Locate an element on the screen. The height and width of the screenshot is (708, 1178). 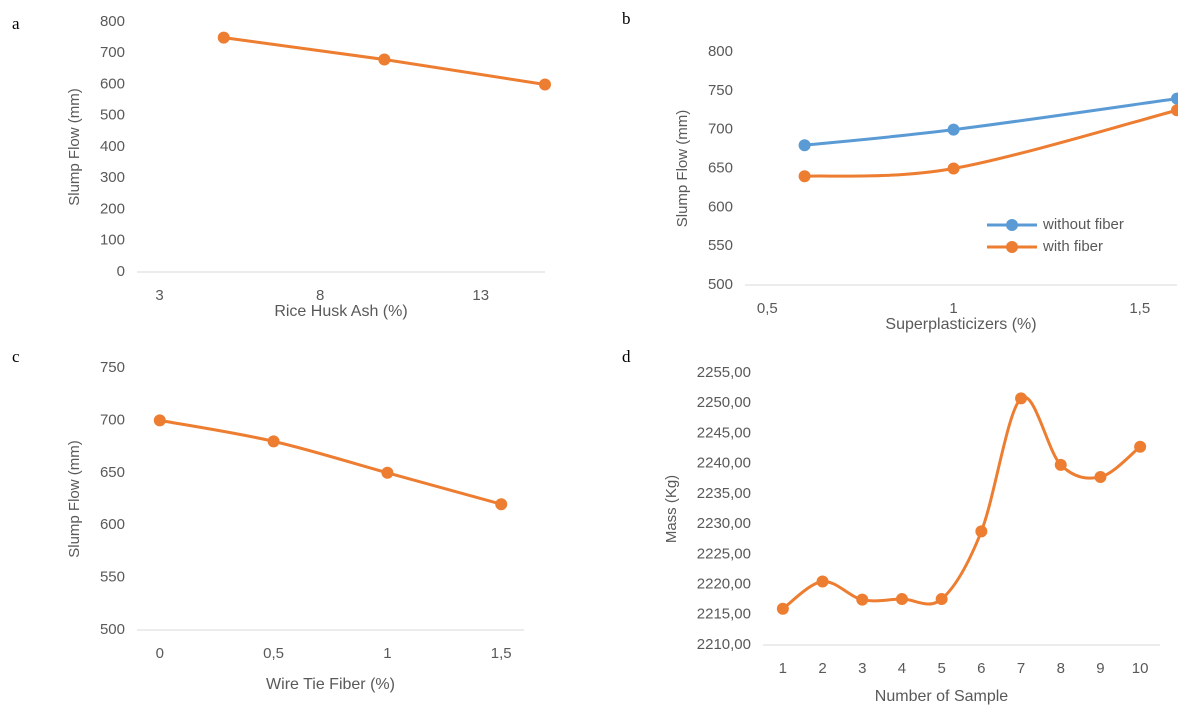
y-tick-label: 2255,00 is located at coordinates (724, 372).